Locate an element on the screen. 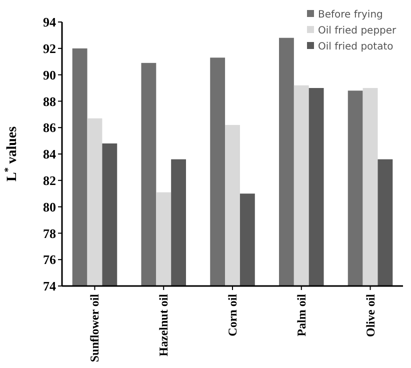 The image size is (411, 368). y-tick-label: 94 is located at coordinates (49, 22).